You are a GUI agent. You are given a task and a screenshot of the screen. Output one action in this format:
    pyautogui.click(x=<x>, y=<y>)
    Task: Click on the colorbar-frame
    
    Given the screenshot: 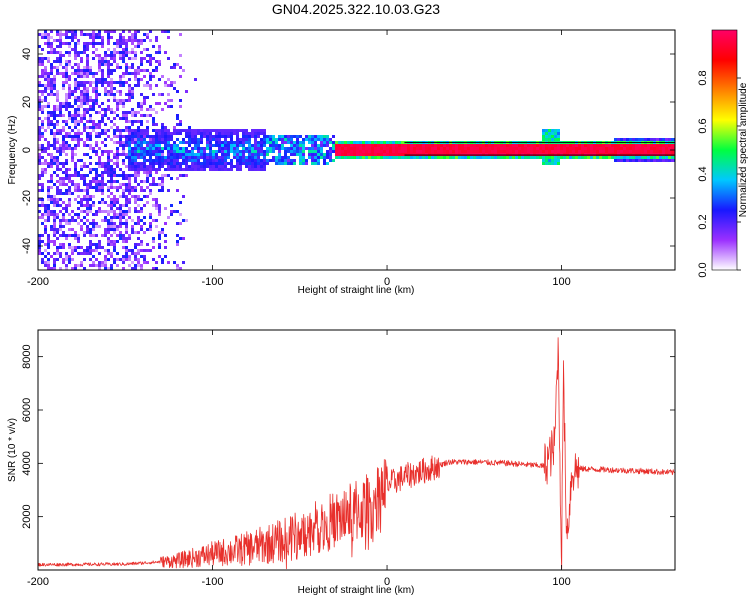 What is the action you would take?
    pyautogui.click(x=724, y=150)
    